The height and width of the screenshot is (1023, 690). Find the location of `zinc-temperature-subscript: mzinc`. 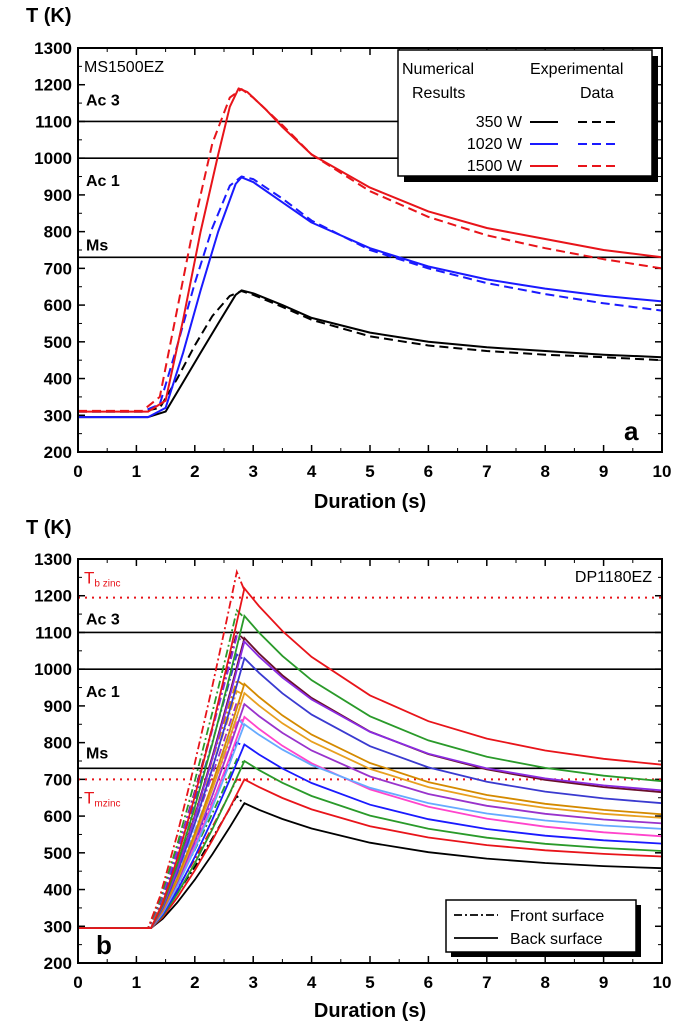

zinc-temperature-subscript: mzinc is located at coordinates (107, 803).